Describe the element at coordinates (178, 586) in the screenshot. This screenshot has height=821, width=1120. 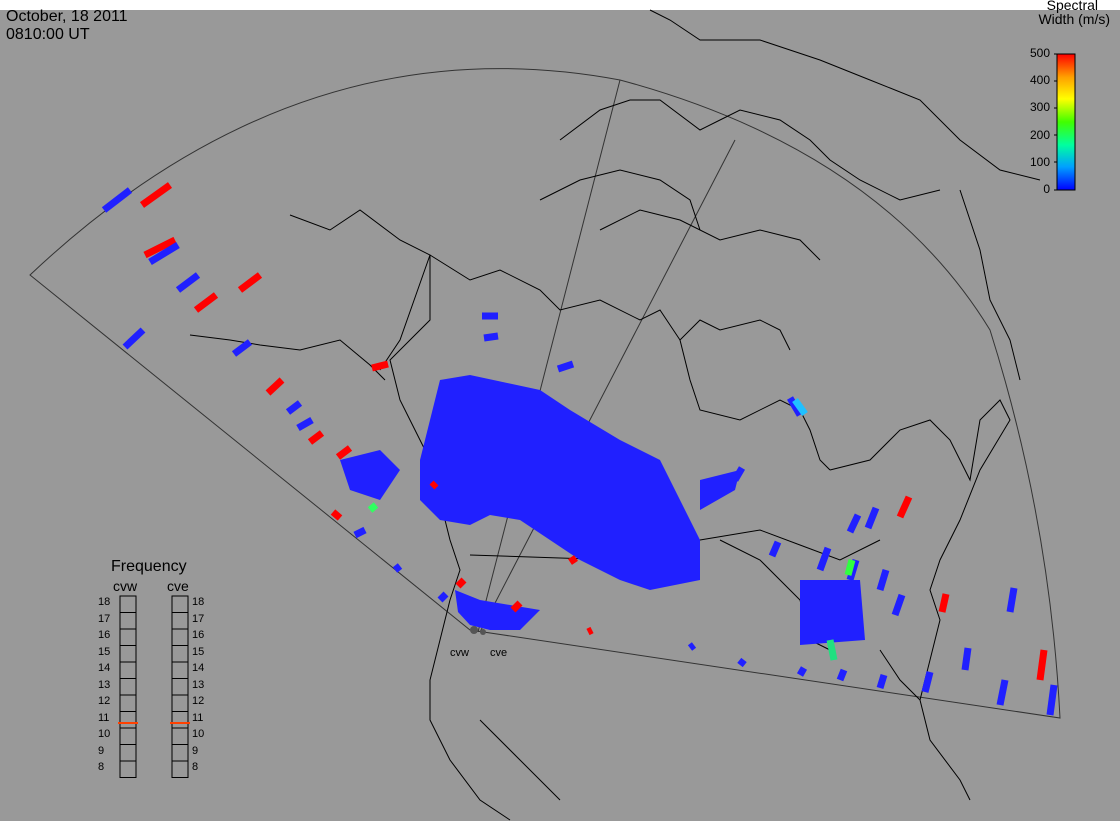
I see `frequency-col-east: cve` at that location.